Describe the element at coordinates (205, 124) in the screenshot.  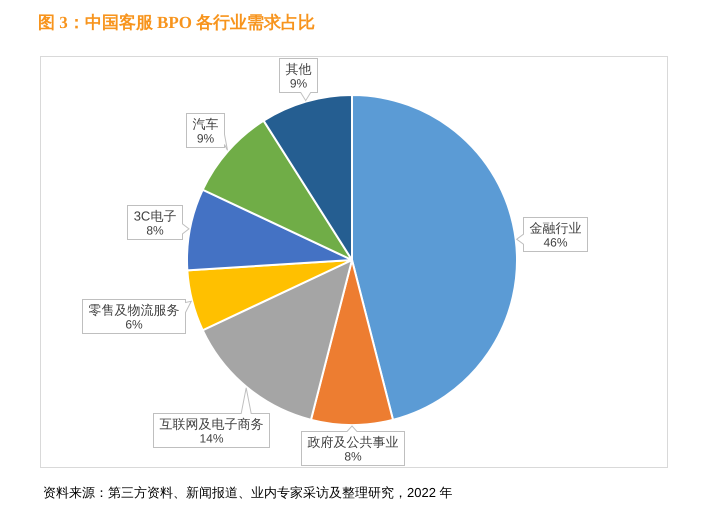
I see `slice-label: 汽车` at that location.